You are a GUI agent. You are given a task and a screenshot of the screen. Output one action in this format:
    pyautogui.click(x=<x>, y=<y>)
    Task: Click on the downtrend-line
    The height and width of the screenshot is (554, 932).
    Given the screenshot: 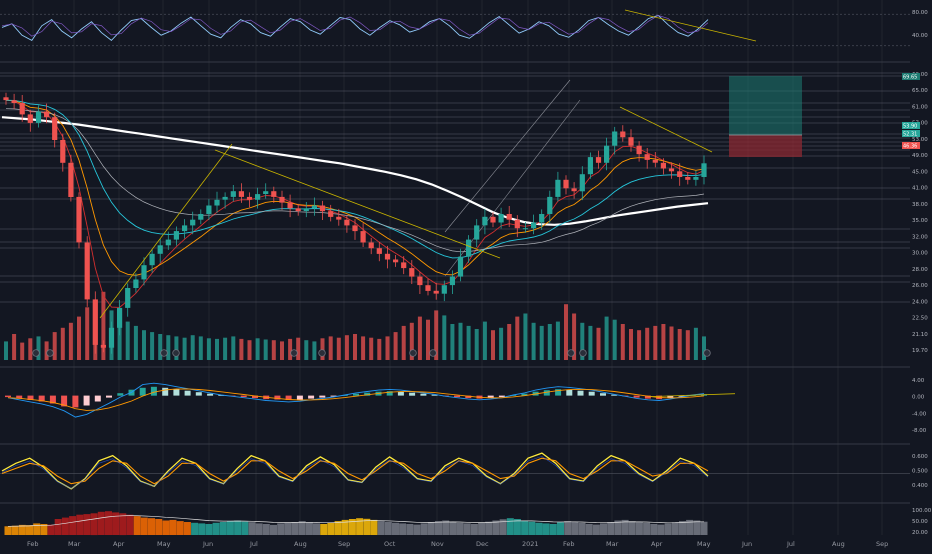 What is the action you would take?
    pyautogui.click(x=357, y=204)
    